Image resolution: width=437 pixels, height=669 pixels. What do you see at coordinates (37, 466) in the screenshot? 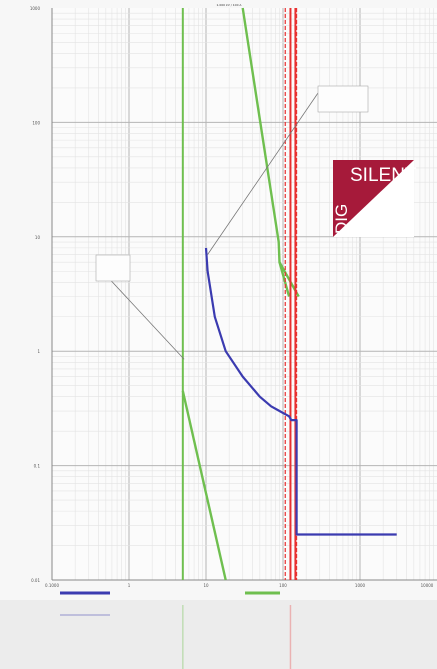
I see `y-tick-label: 0.1` at bounding box center [37, 466].